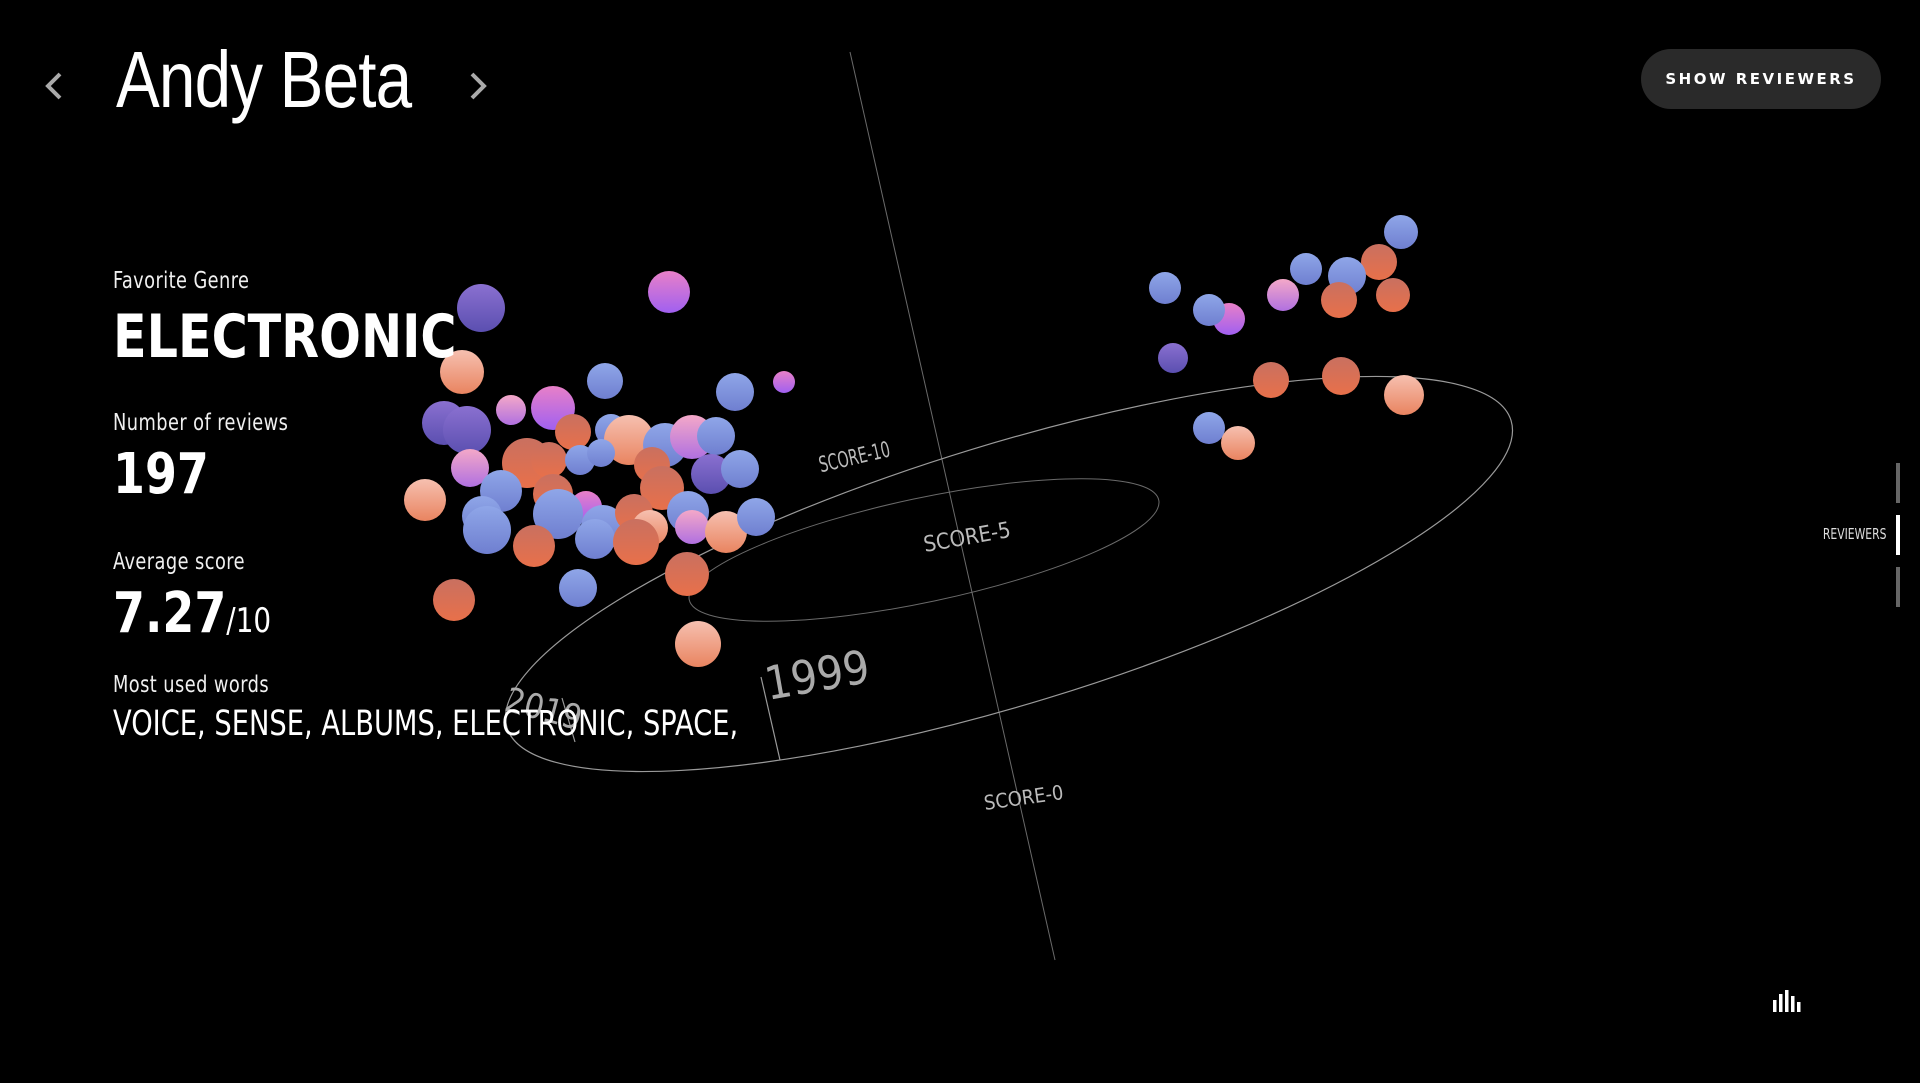 Image resolution: width=1920 pixels, height=1083 pixels. Describe the element at coordinates (1761, 79) in the screenshot. I see `show-reviewers-button: SHOW REVIEWERS` at that location.